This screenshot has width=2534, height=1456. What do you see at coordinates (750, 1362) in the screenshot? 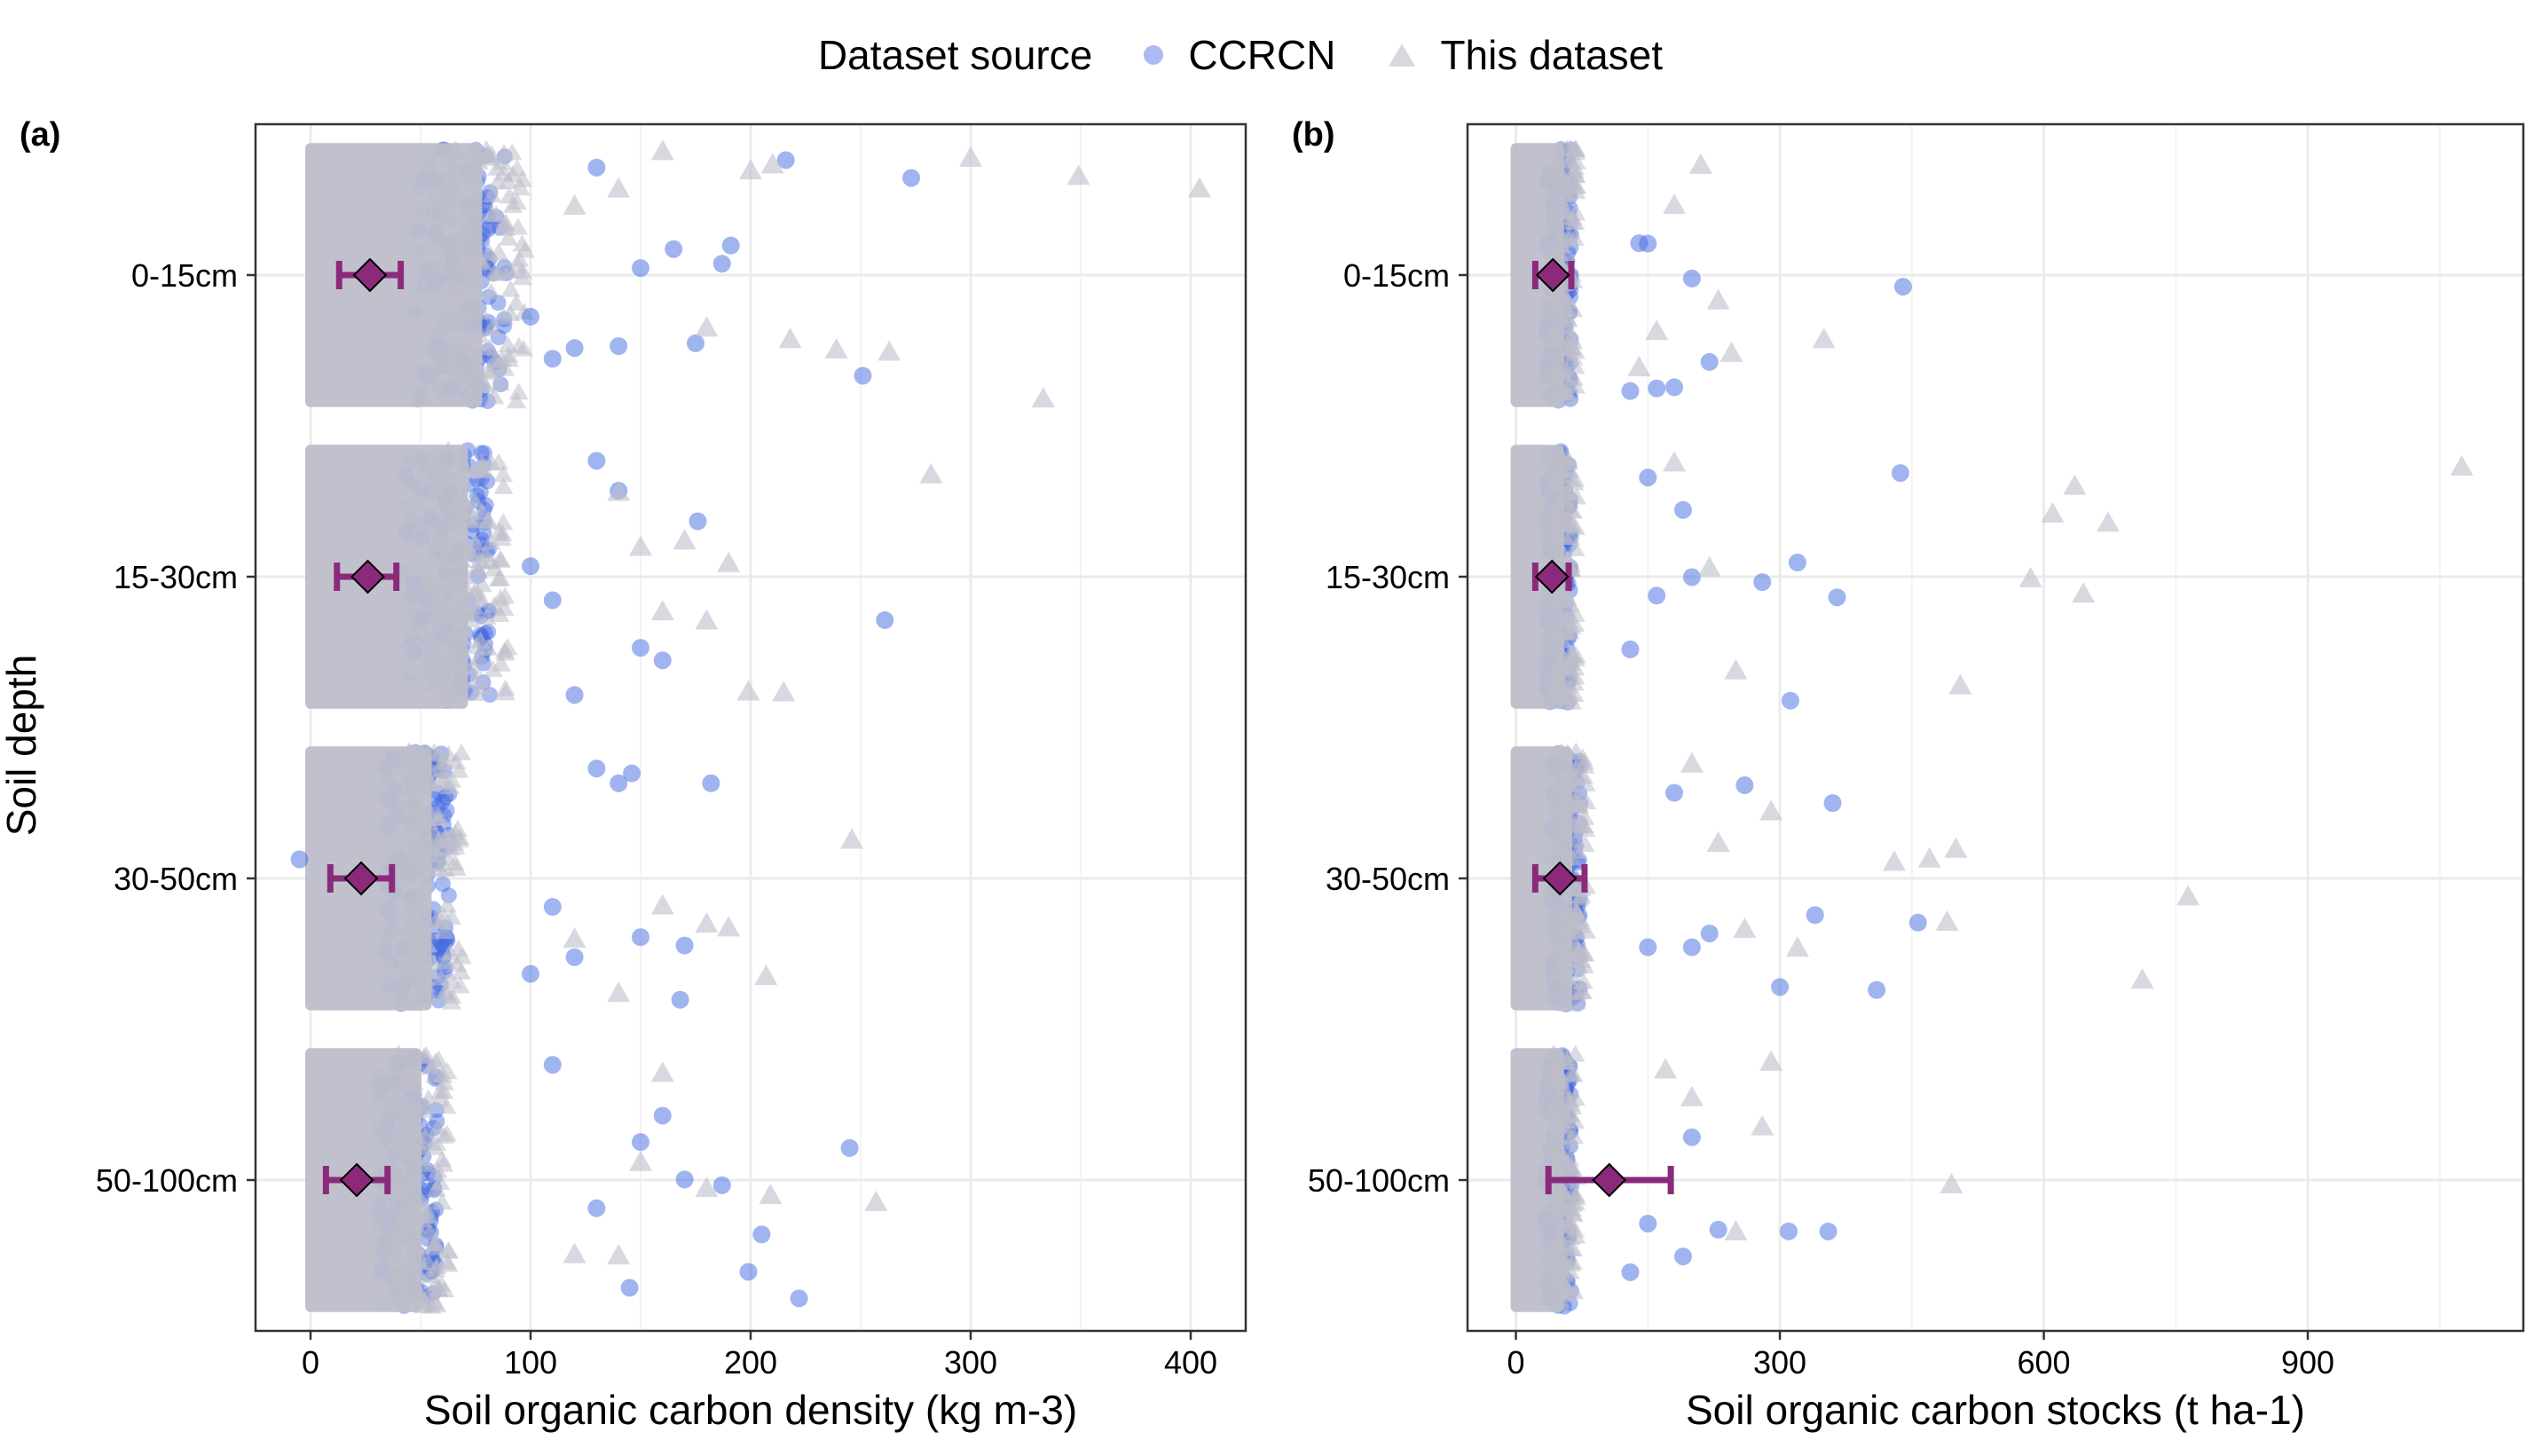
I see `x-tick-label: 200` at bounding box center [750, 1362].